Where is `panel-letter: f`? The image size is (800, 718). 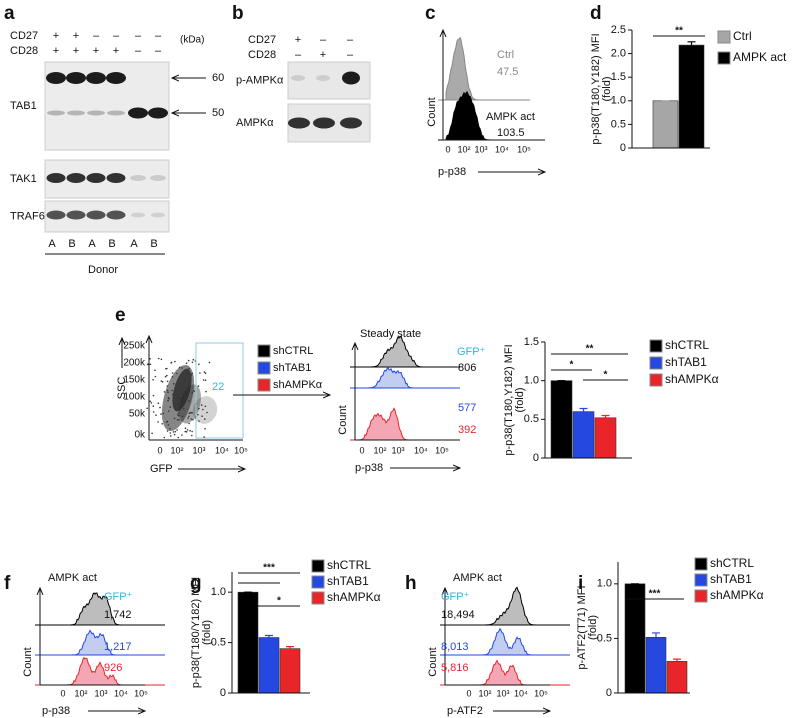
panel-letter: f is located at coordinates (7, 583).